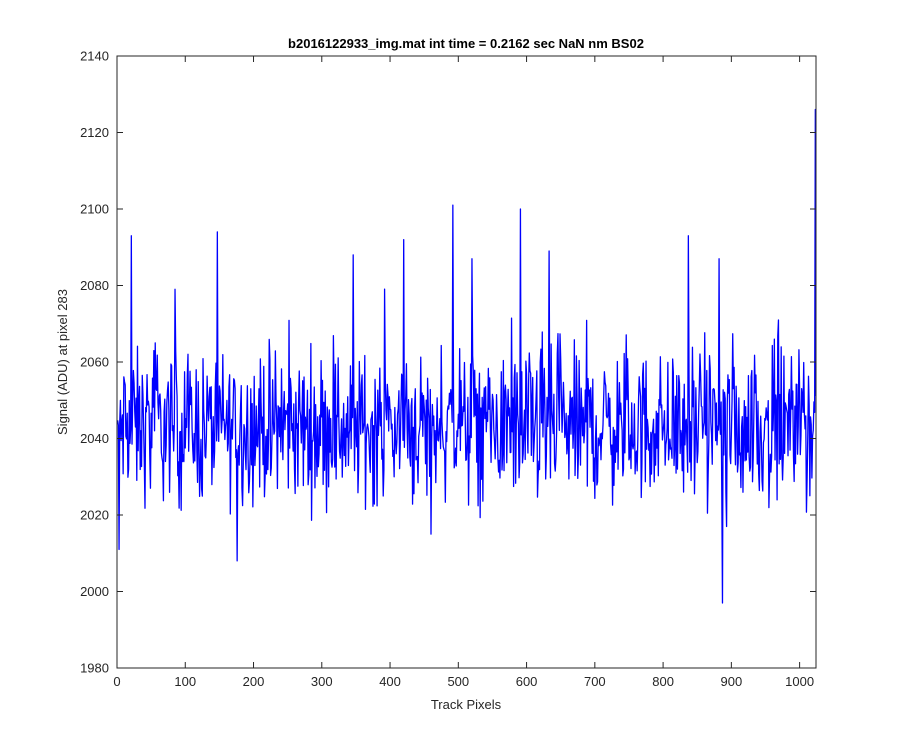  What do you see at coordinates (799, 681) in the screenshot?
I see `x-tick-label: 1000` at bounding box center [799, 681].